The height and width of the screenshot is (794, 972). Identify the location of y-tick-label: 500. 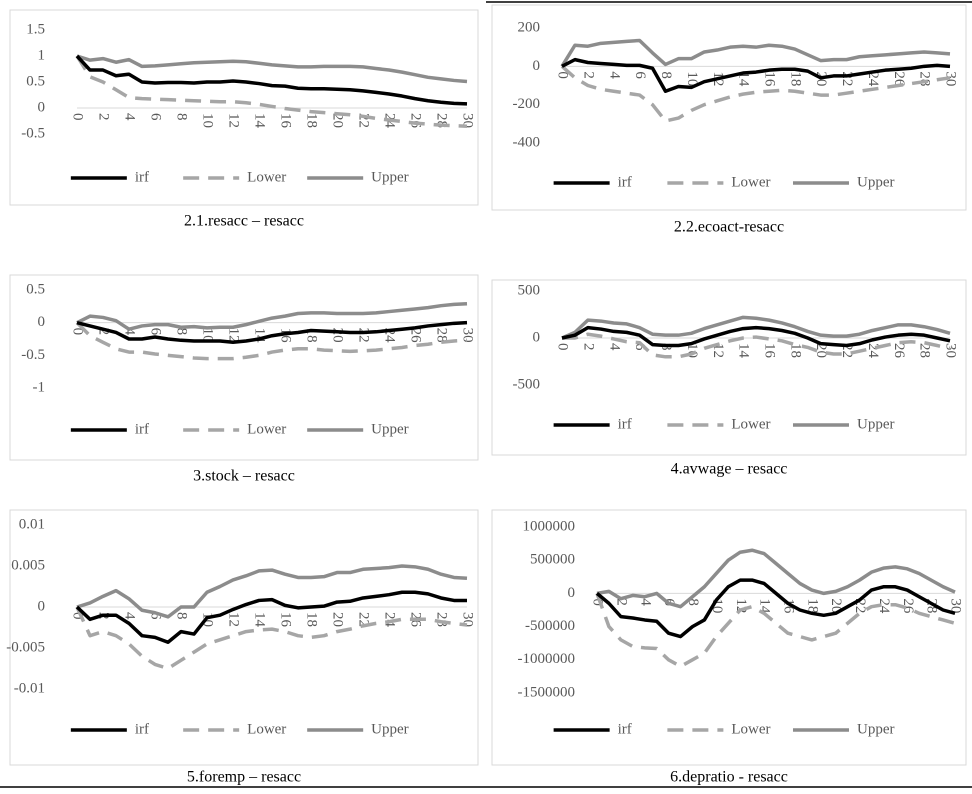
(529, 290).